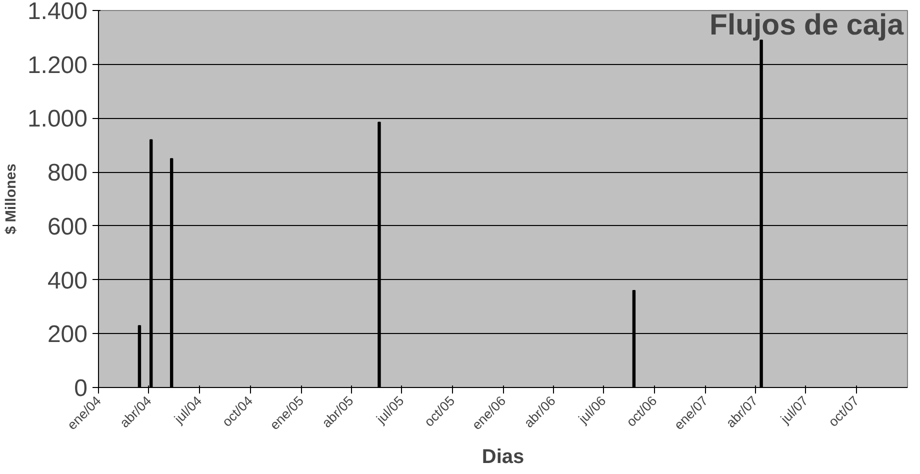 The image size is (920, 474). I want to click on y-tick-label: 200, so click(67, 334).